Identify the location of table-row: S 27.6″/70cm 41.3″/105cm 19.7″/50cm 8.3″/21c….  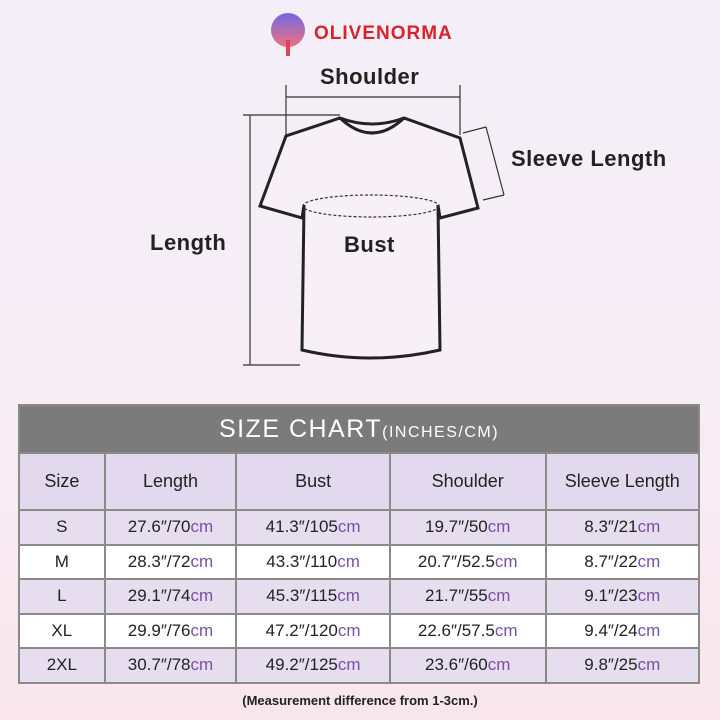
(359, 527).